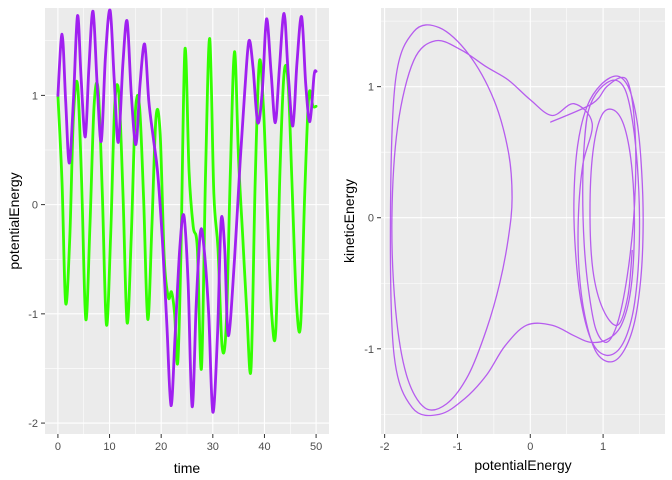  I want to click on left-x-tick-label: 10, so click(109, 447).